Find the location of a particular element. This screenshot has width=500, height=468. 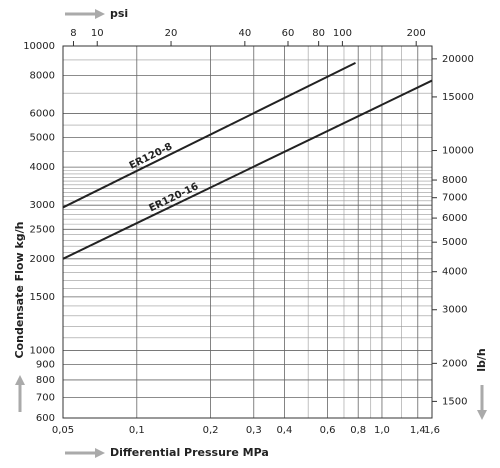

y2-tick-label: 10000 is located at coordinates (458, 151).